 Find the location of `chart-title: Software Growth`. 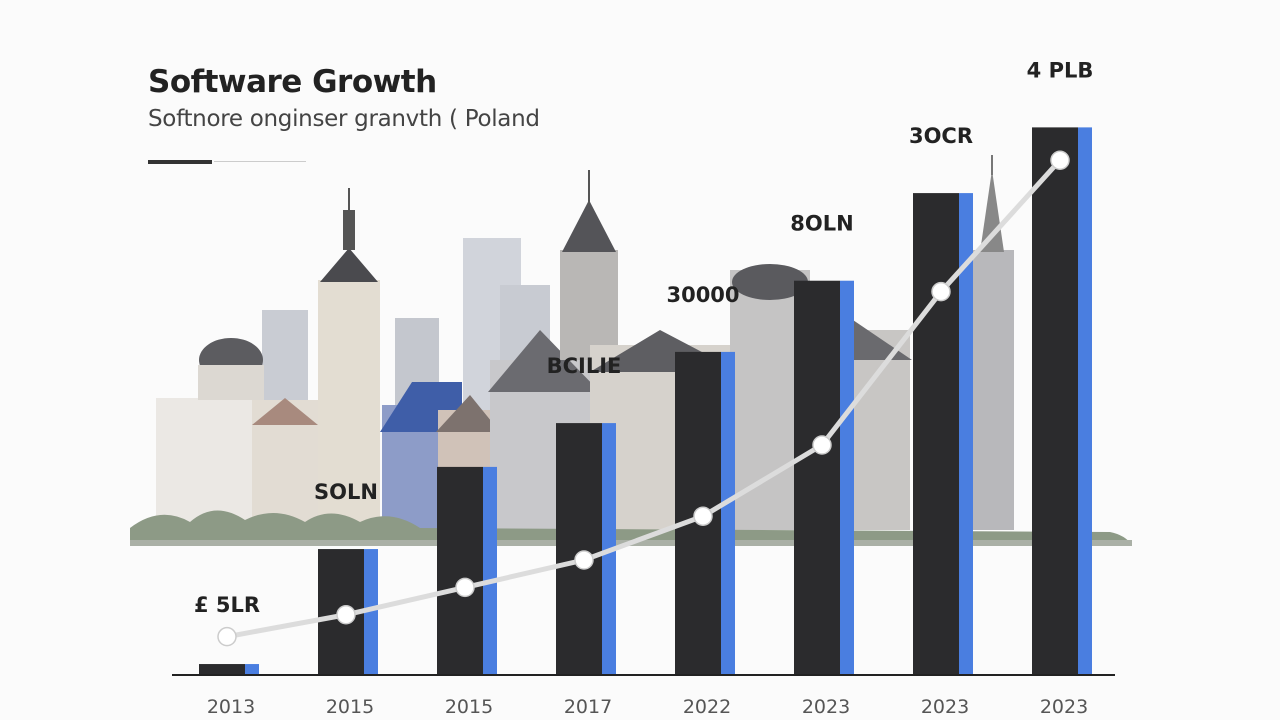

chart-title: Software Growth is located at coordinates (292, 82).